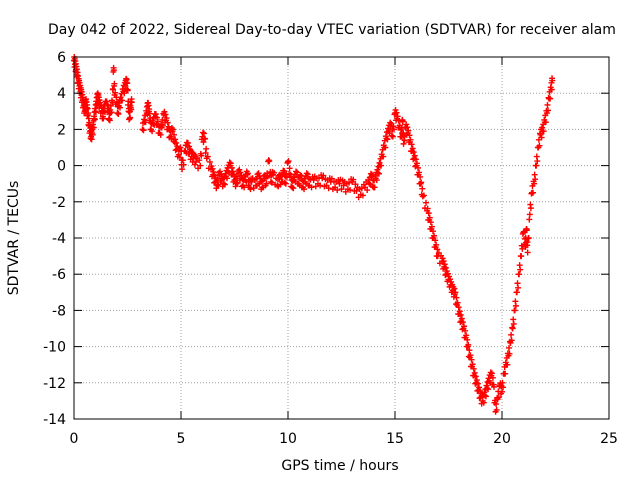  Describe the element at coordinates (502, 439) in the screenshot. I see `x-tick-label: 20` at that location.